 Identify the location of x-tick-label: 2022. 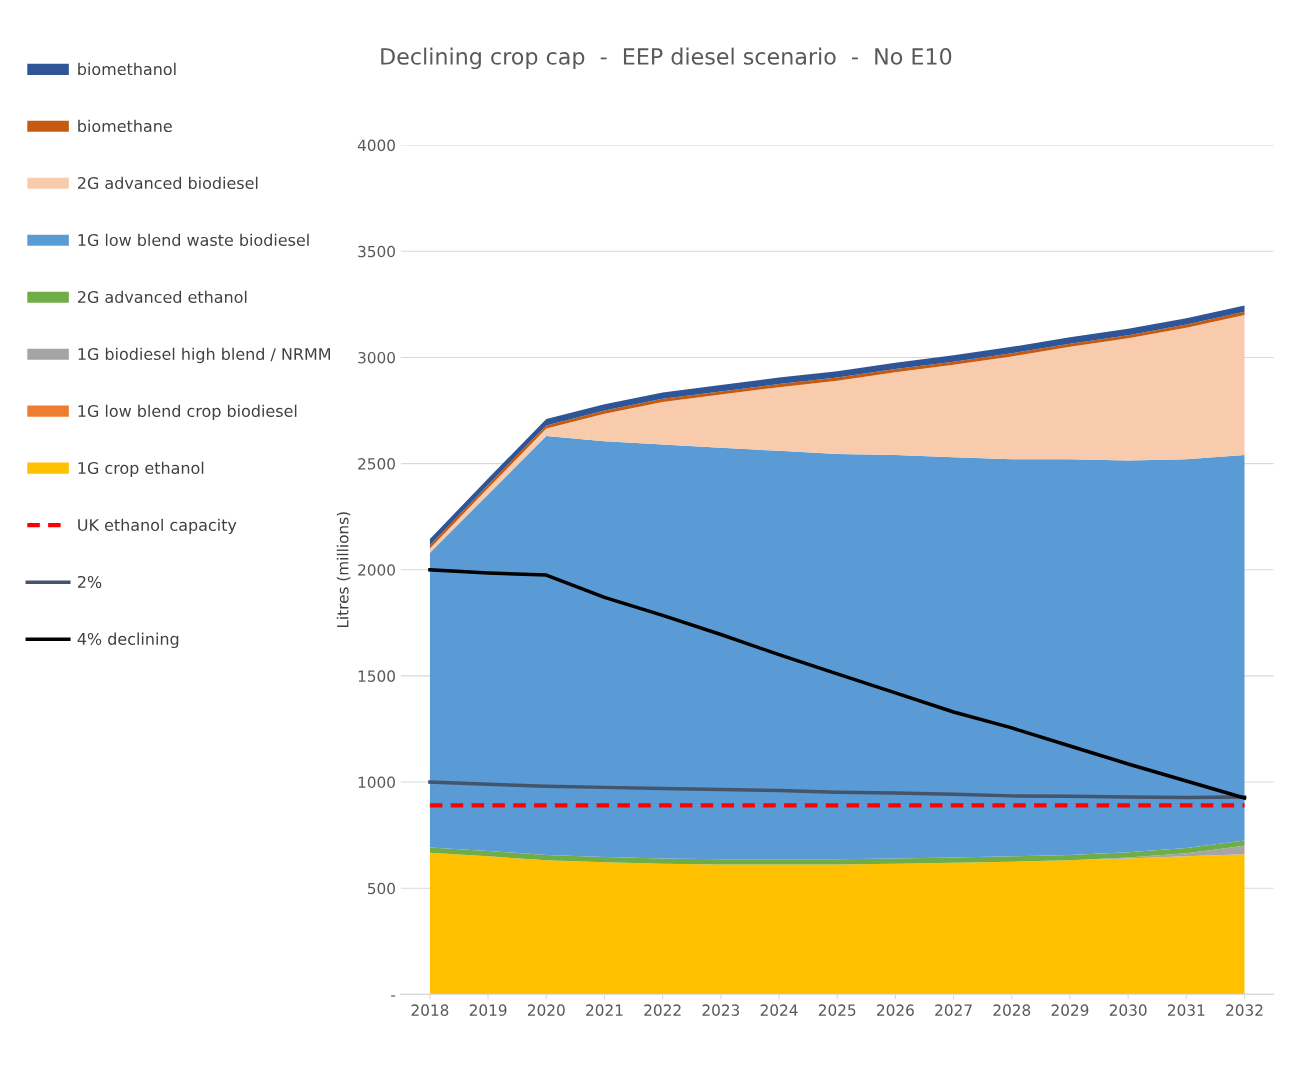
(662, 1010).